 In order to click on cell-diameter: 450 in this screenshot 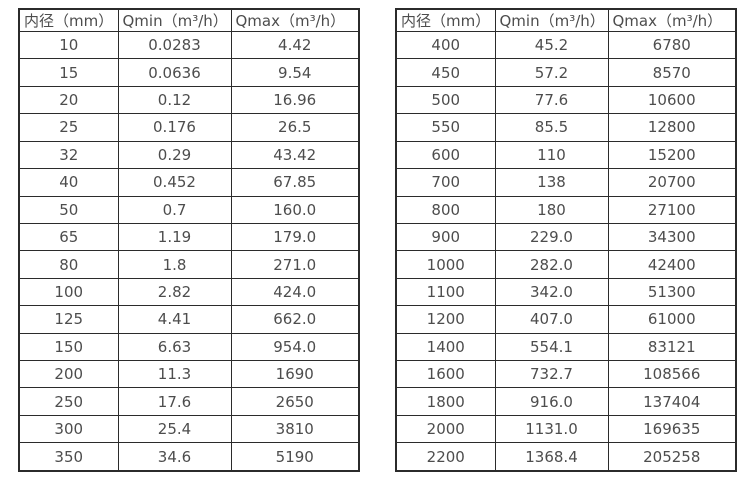, I will do `click(445, 72)`.